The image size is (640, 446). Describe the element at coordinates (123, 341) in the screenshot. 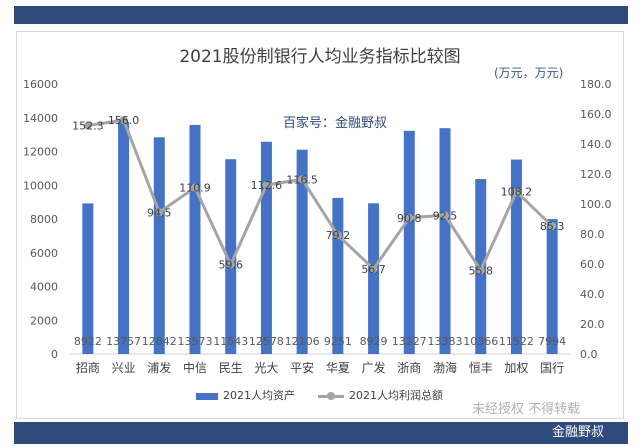

I see `bar-value-label: 13757` at that location.